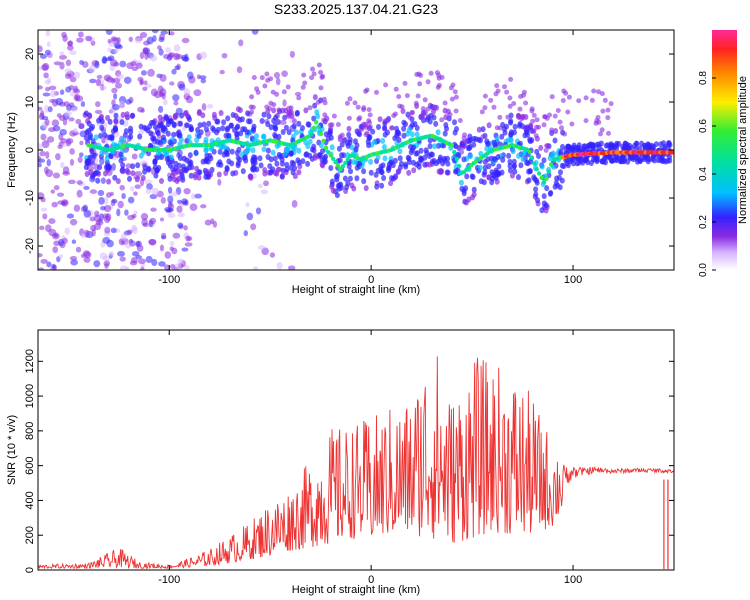 The image size is (750, 600). Describe the element at coordinates (356, 9) in the screenshot. I see `chart-title: S233.2025.137.04.21.G23` at that location.